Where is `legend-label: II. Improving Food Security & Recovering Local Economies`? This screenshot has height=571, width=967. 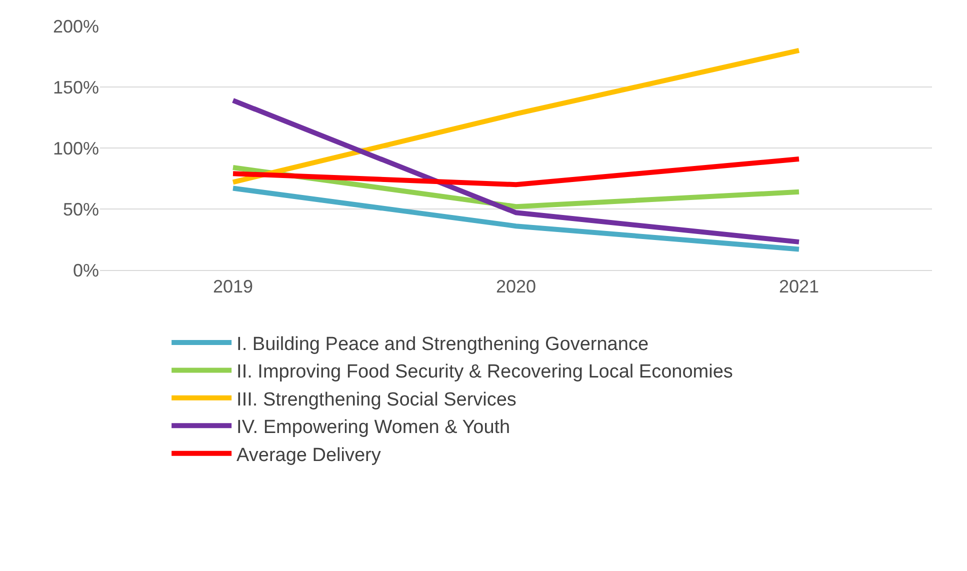
legend-label: II. Improving Food Security & Recovering Local Economies is located at coordinates (484, 372).